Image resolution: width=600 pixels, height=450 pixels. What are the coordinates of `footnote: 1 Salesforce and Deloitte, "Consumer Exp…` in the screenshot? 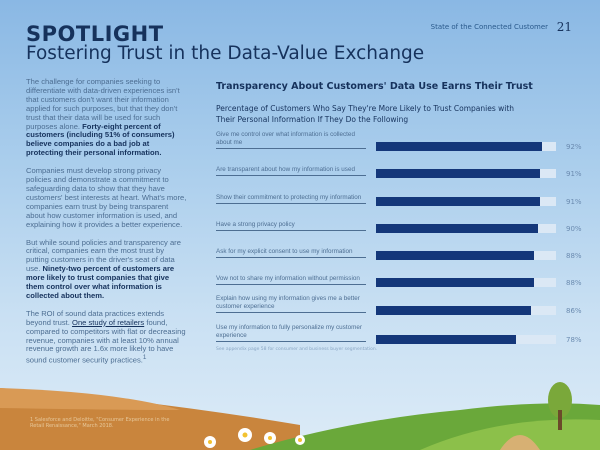 It's located at (100, 423).